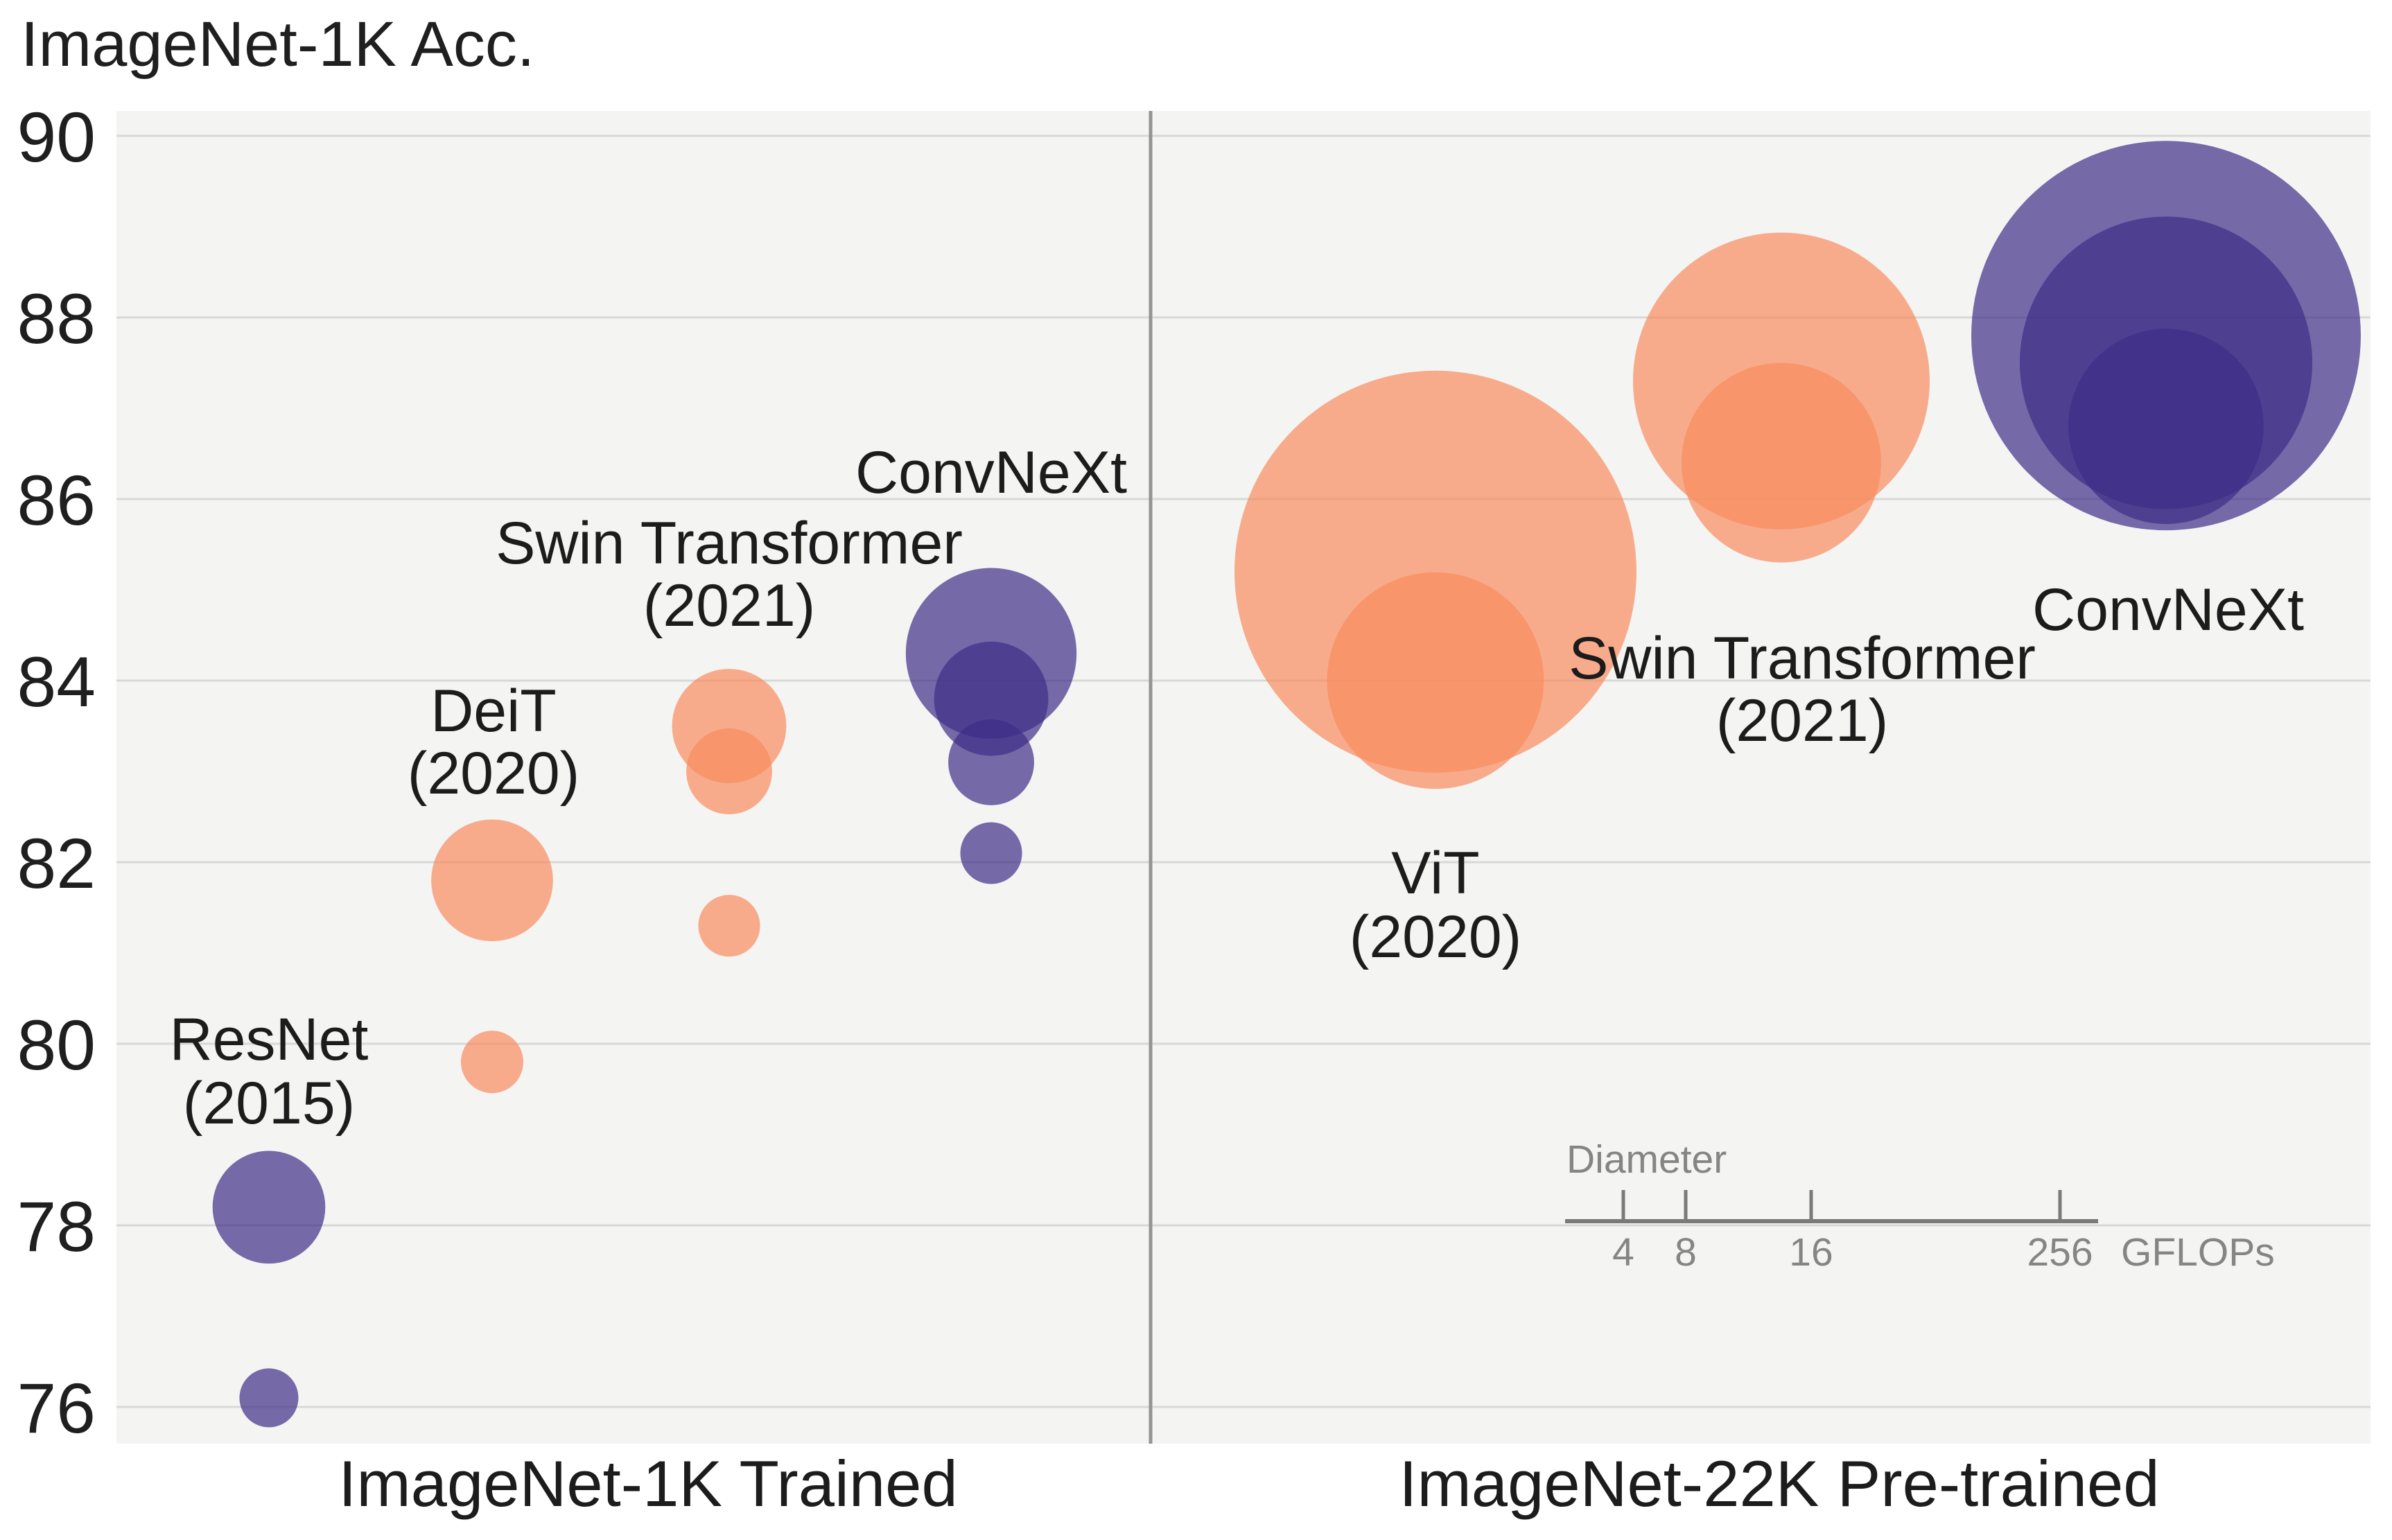  Describe the element at coordinates (1686, 1252) in the screenshot. I see `legend-tick-label-8: 8` at that location.